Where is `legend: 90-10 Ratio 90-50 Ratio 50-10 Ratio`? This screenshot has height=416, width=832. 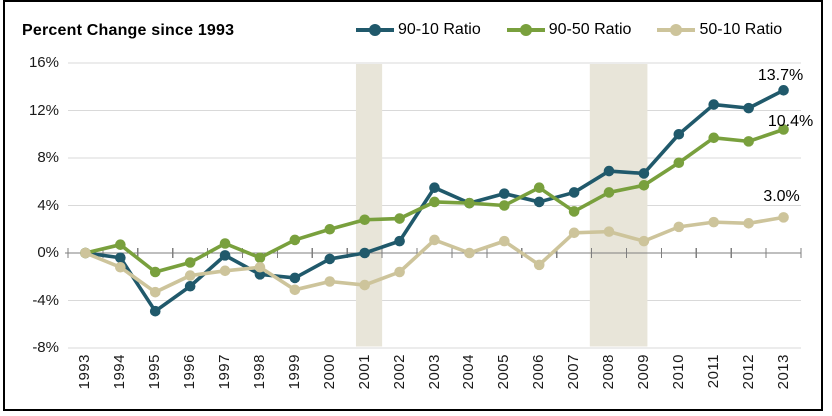
legend: 90-10 Ratio 90-50 Ratio 50-10 Ratio is located at coordinates (569, 30).